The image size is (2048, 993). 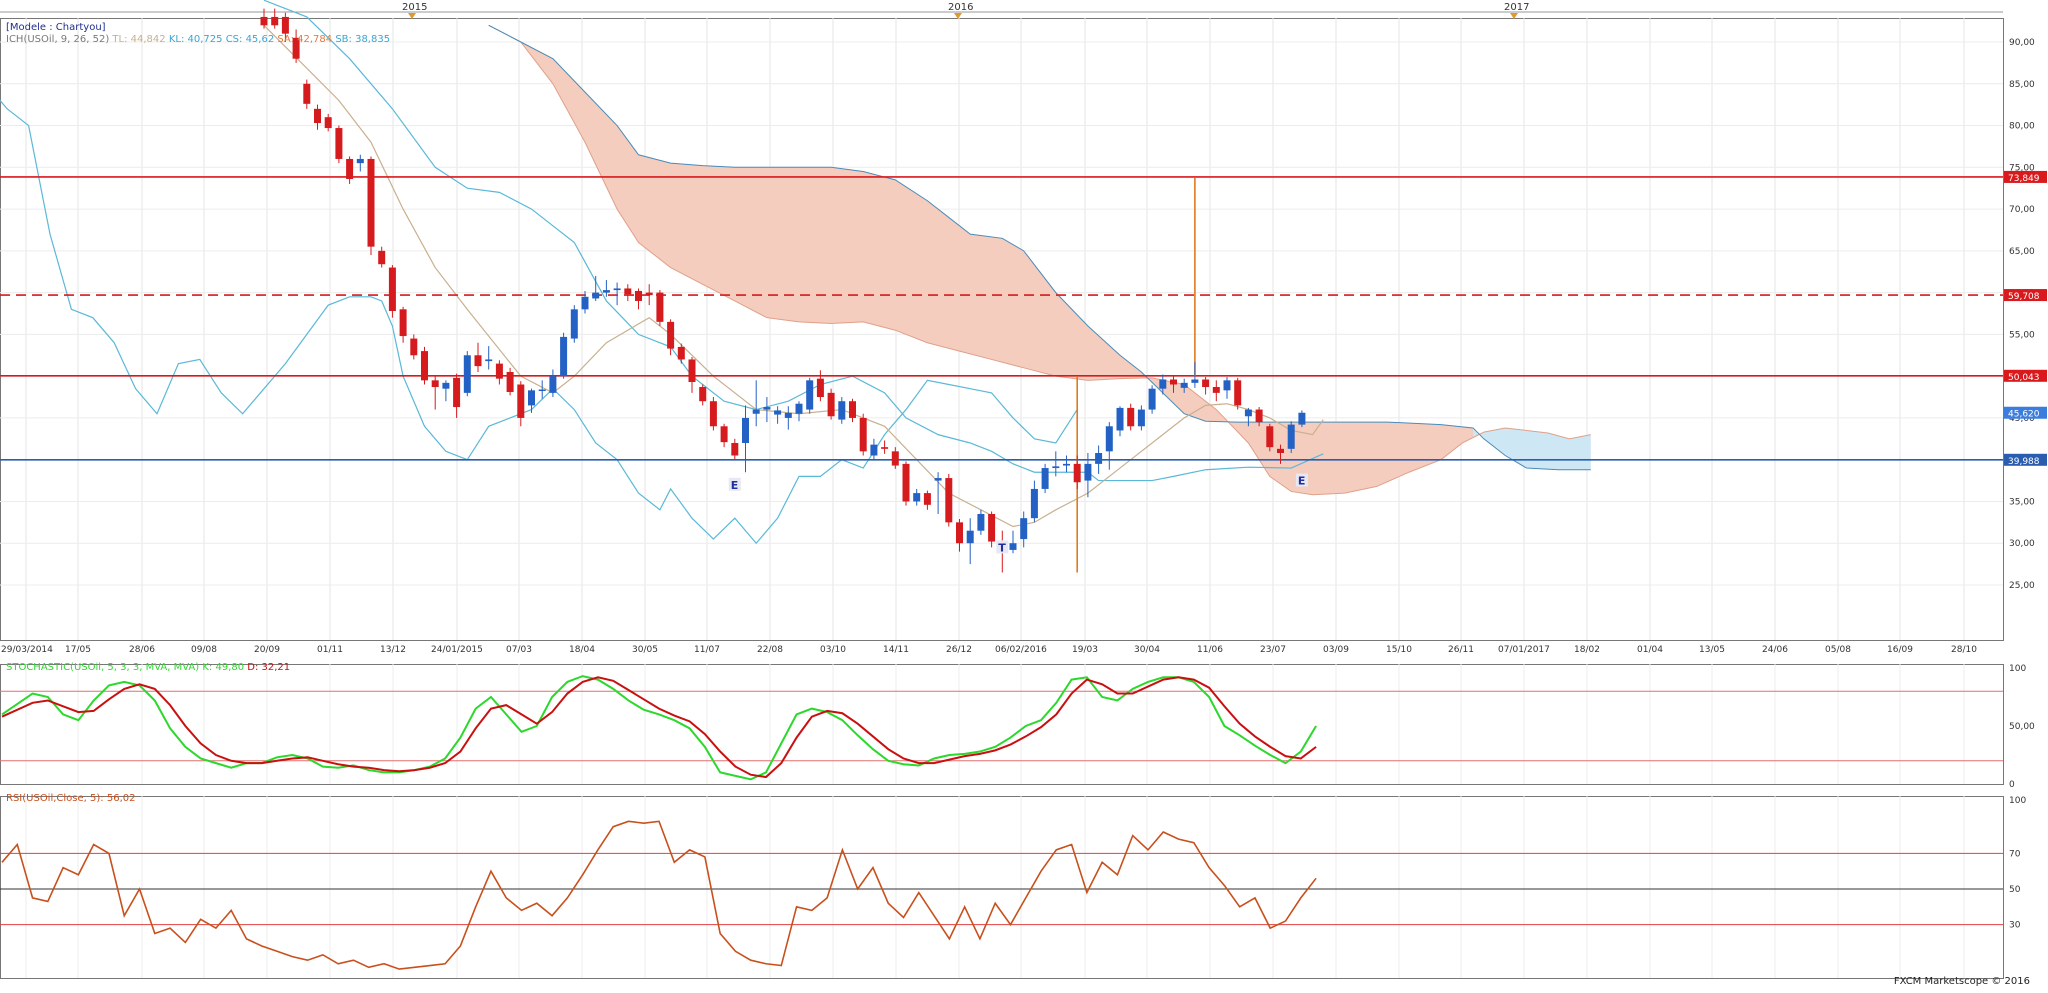 I want to click on kijun-value: KL: 40,725, so click(x=195, y=39).